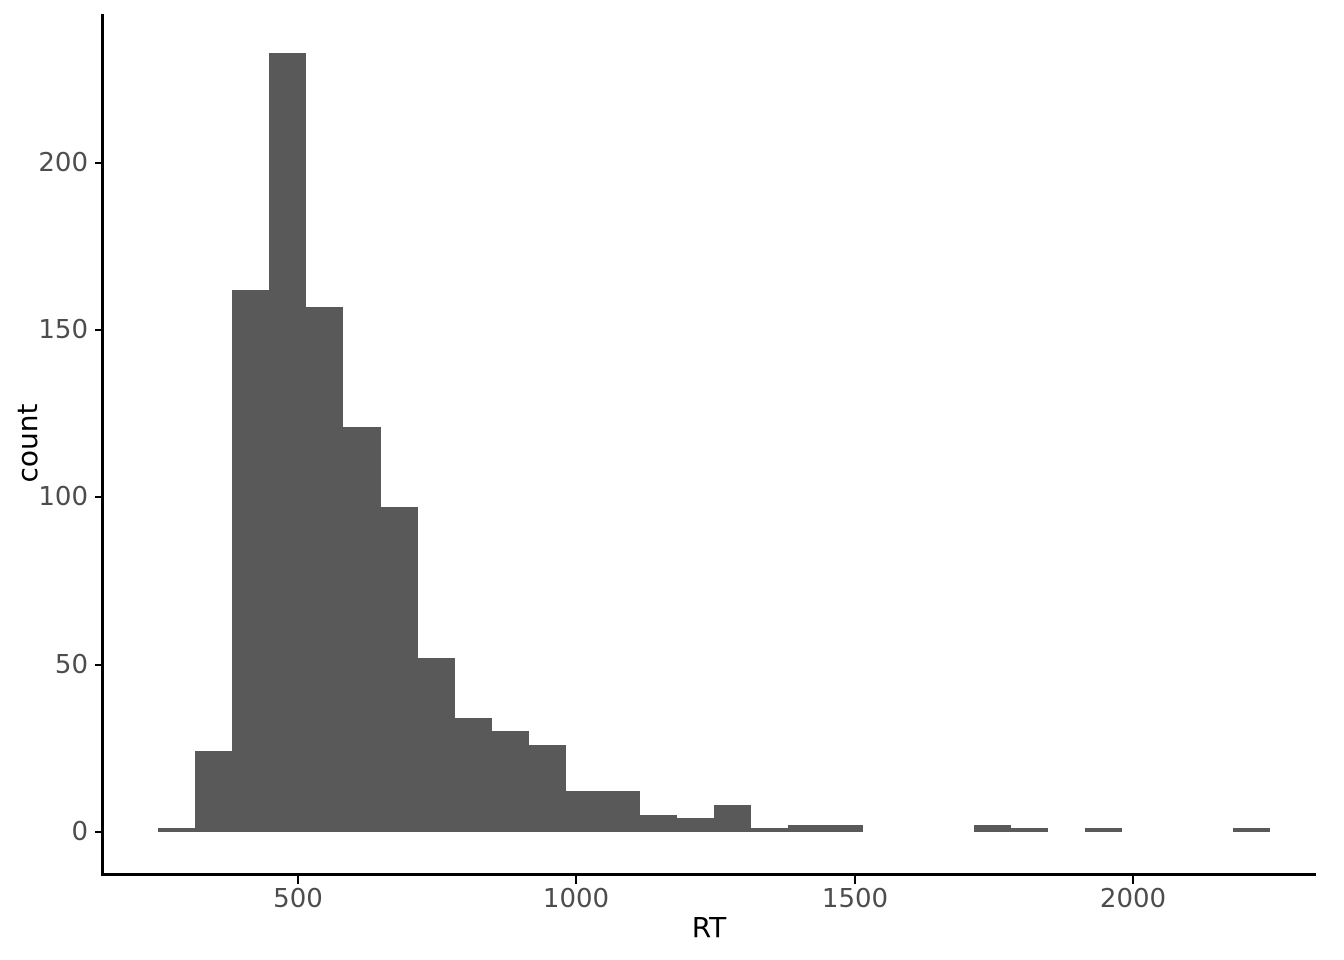  Describe the element at coordinates (576, 899) in the screenshot. I see `x-tick-label: 1000` at that location.